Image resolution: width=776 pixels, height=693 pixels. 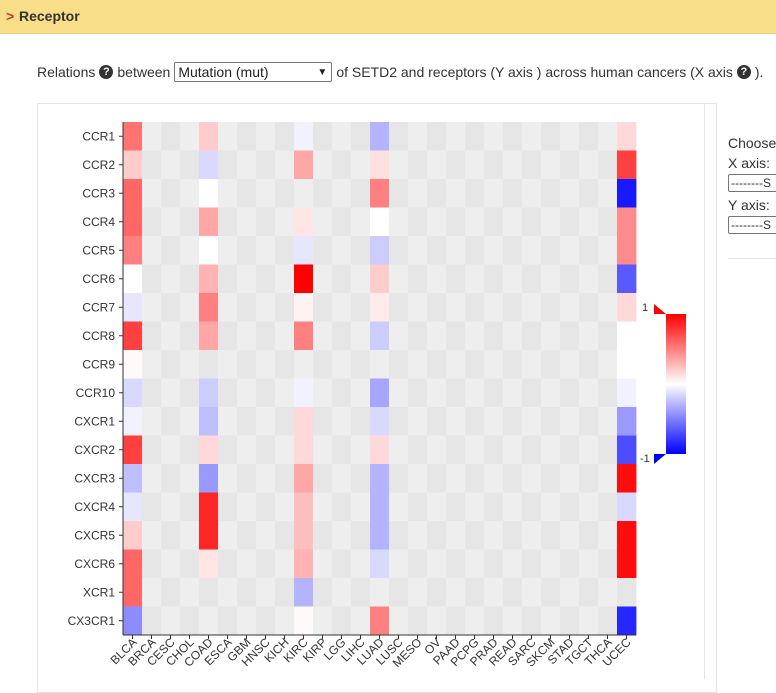 What do you see at coordinates (361, 450) in the screenshot?
I see `heatmap-cell-CXCR2-LIHC` at bounding box center [361, 450].